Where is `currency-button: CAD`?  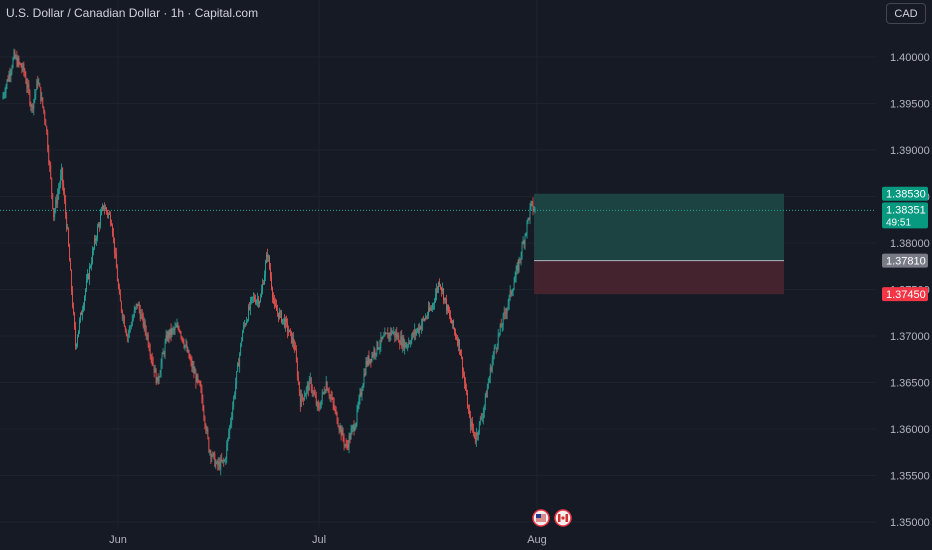
currency-button: CAD is located at coordinates (906, 13).